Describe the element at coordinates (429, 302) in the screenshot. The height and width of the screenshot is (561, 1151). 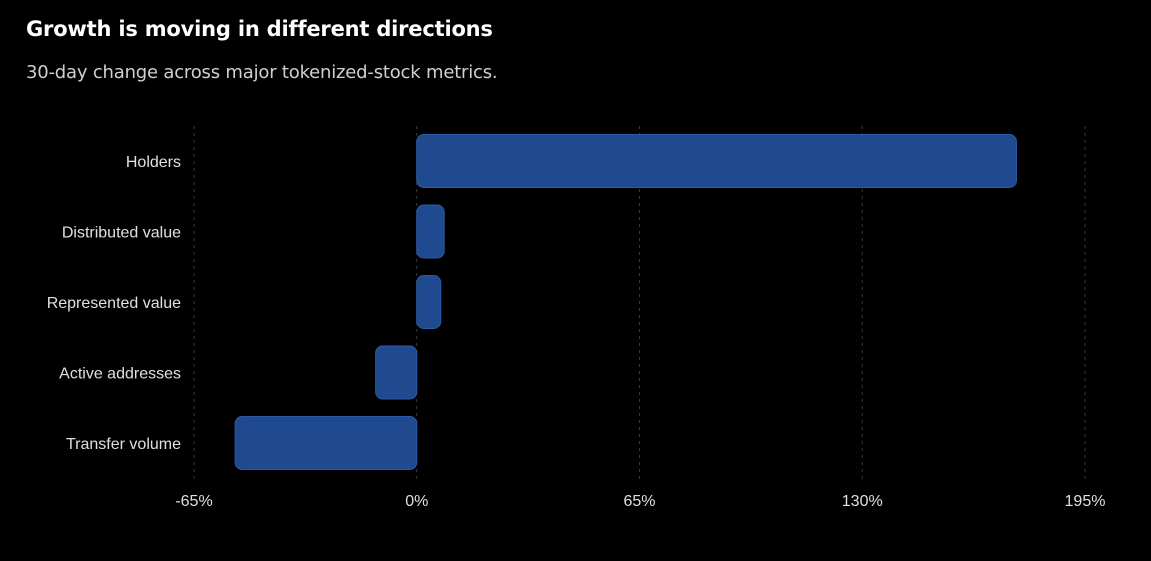
I see `bar-represented-value` at that location.